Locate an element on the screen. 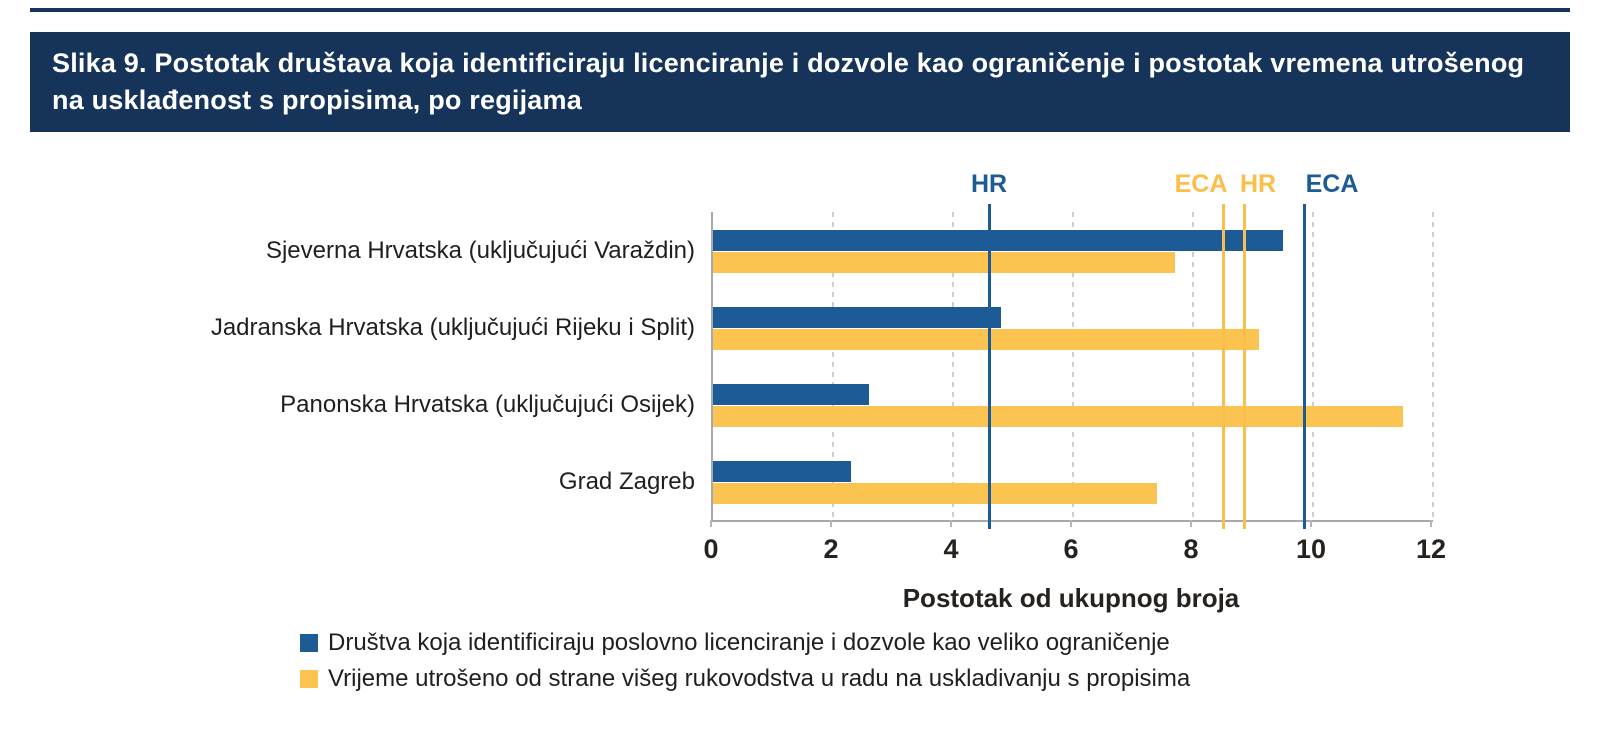  ref-line-label-eca-3: ECA is located at coordinates (1332, 184).